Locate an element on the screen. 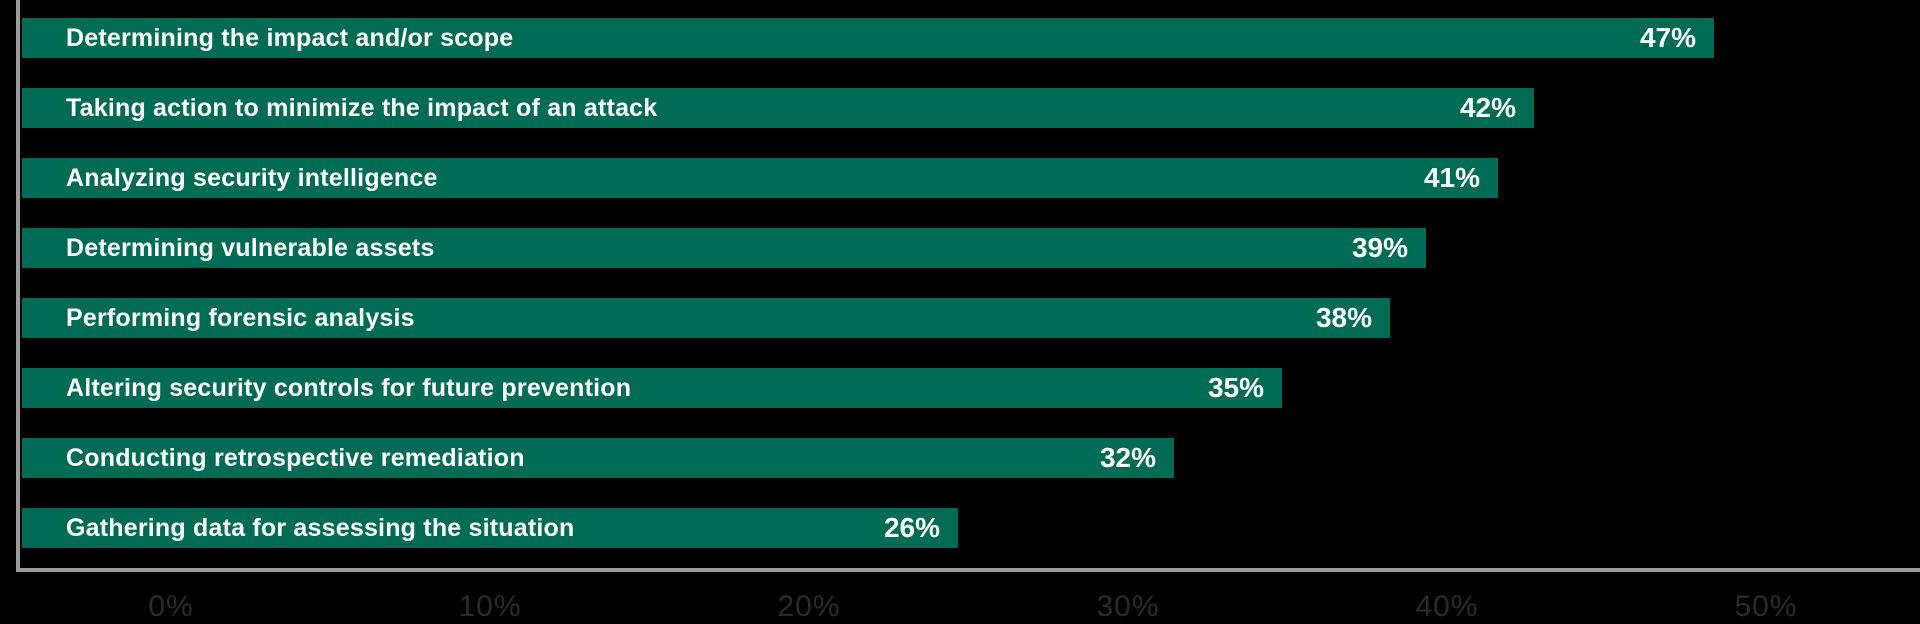  bar-row: Determining the impact and/or scope 47% is located at coordinates (868, 38).